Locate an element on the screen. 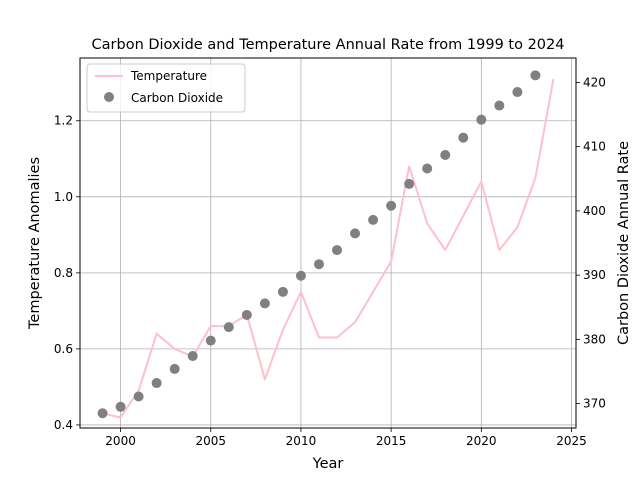  x-tick-label: 2005 is located at coordinates (210, 441).